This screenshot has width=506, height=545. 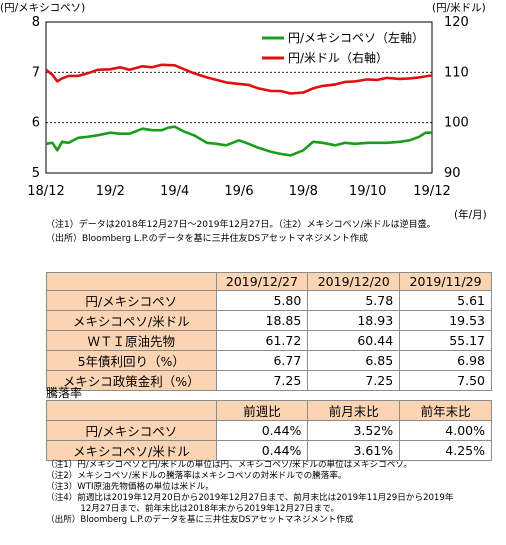 I want to click on table-row: ＷＴＩ原油先物 61.72 60.44 55.17, so click(x=269, y=340).